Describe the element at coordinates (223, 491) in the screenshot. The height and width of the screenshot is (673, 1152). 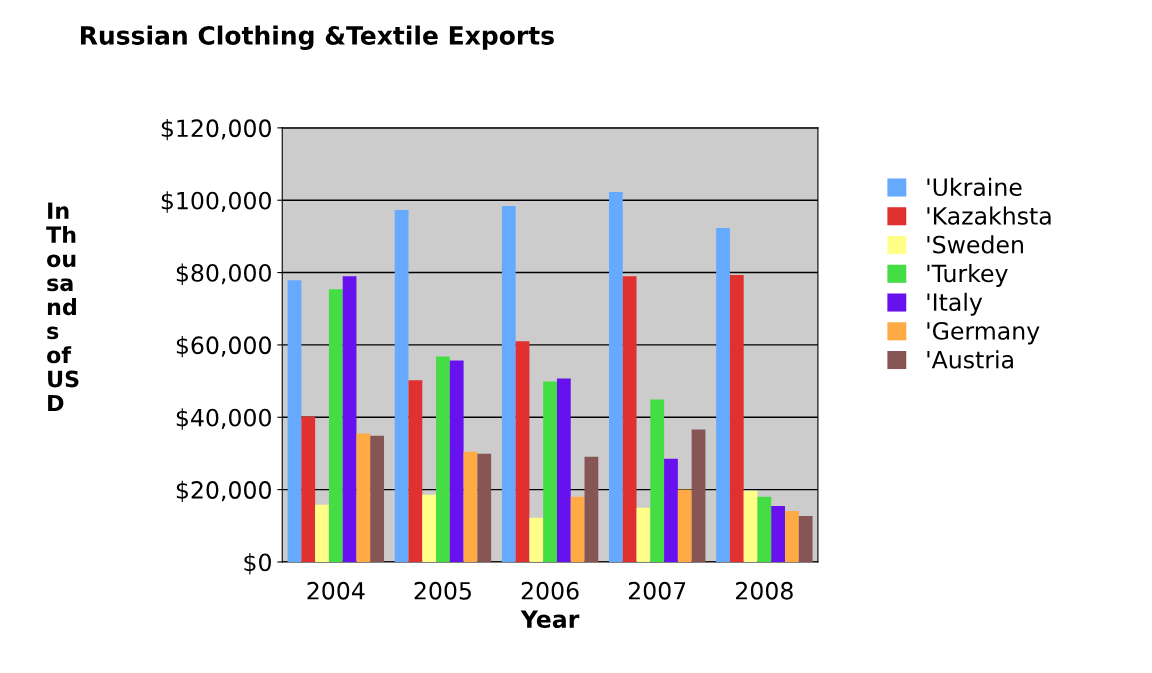
I see `y-tick-label: $20,000` at that location.